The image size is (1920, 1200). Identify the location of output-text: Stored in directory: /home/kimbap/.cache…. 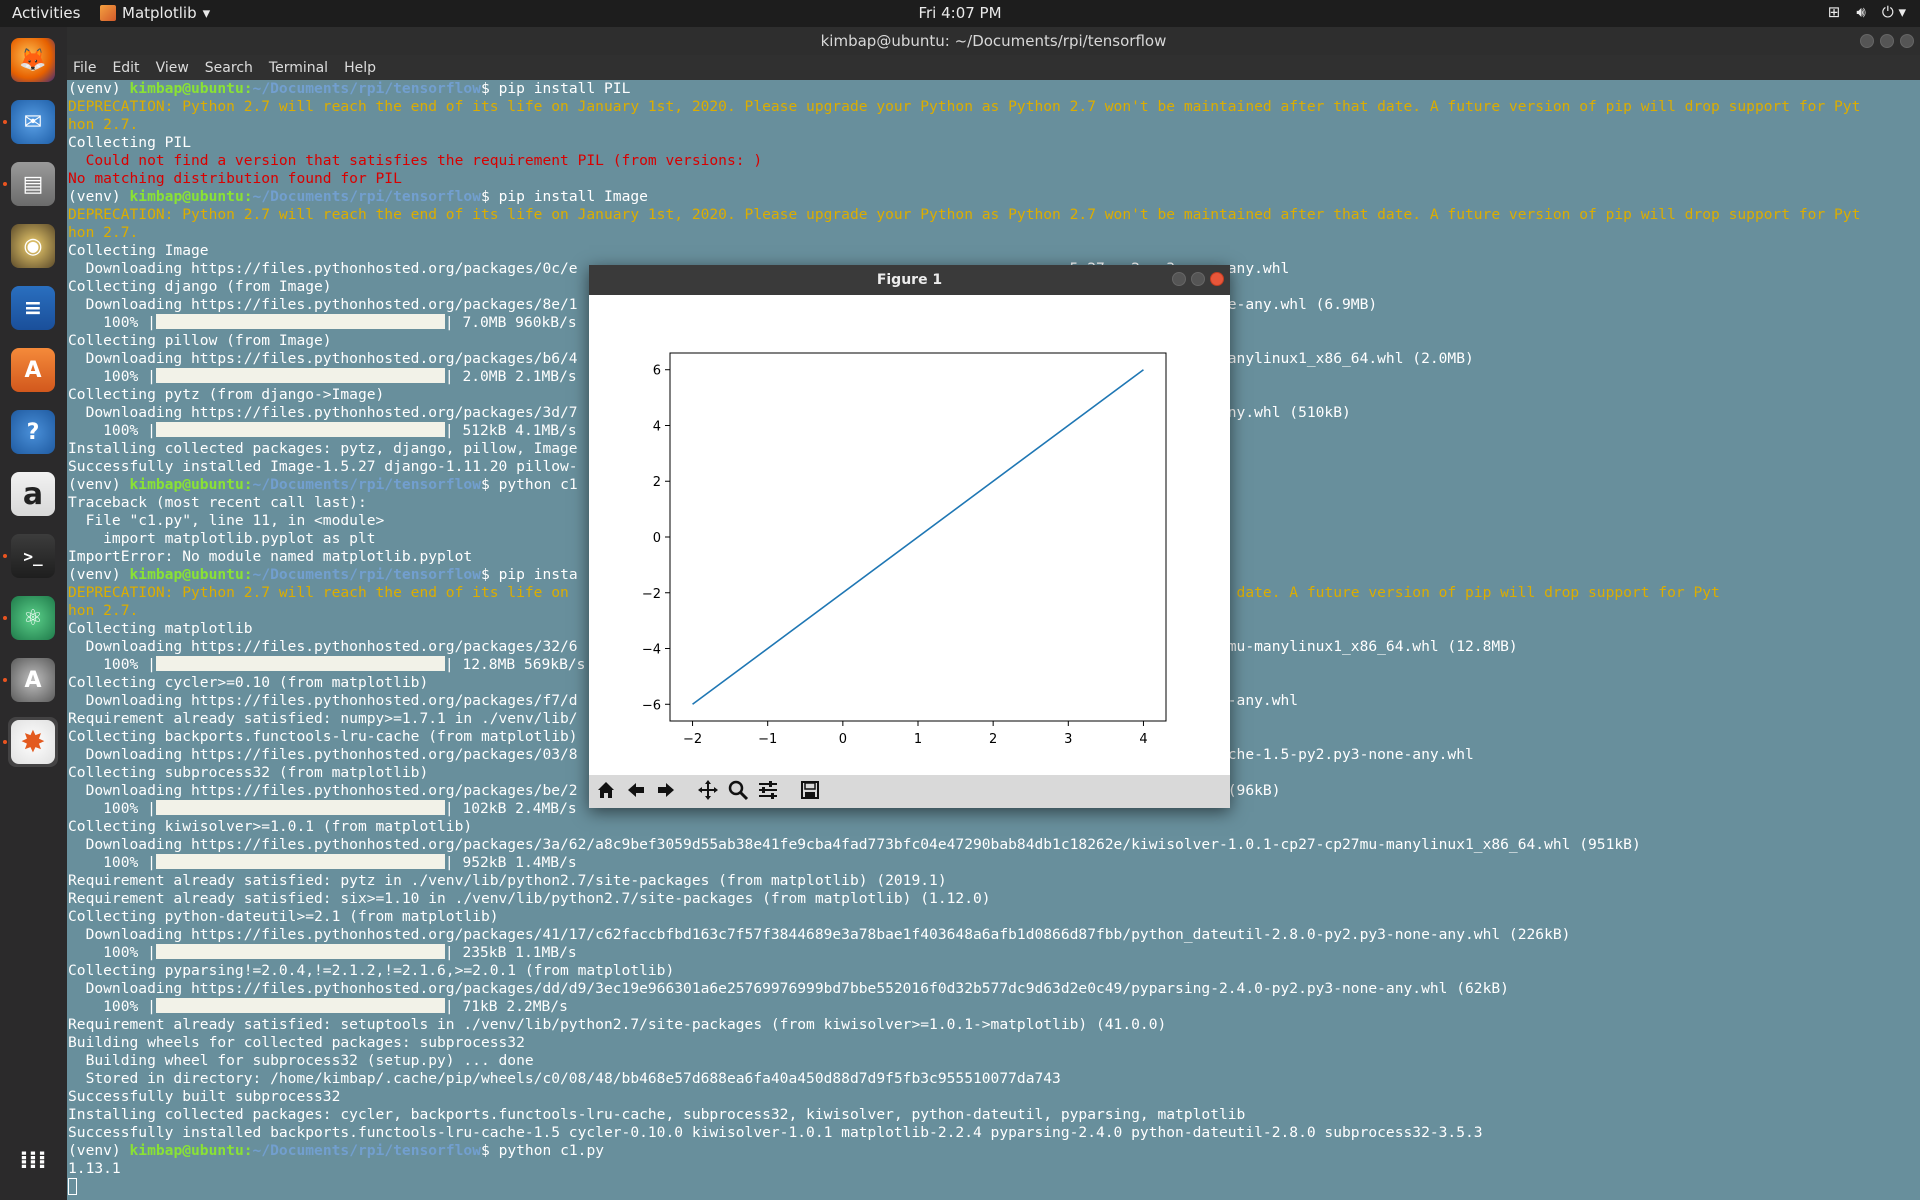
(564, 1078).